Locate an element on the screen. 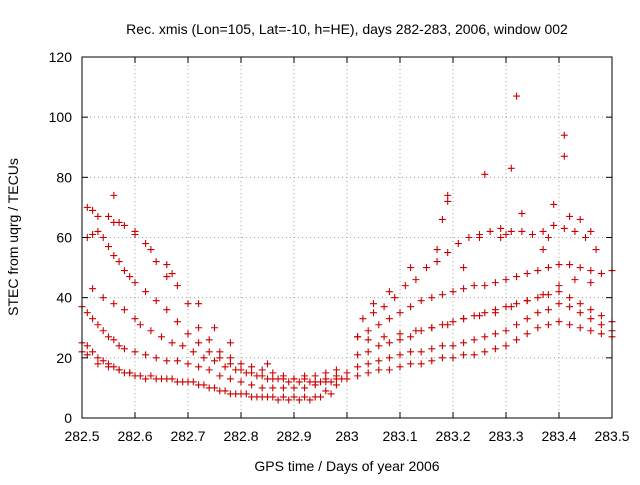 The image size is (640, 485). x-tick-label: 283 is located at coordinates (347, 436).